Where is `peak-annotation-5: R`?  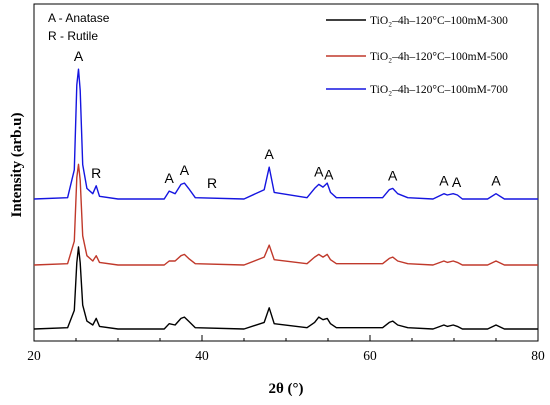 peak-annotation-5: R is located at coordinates (212, 183).